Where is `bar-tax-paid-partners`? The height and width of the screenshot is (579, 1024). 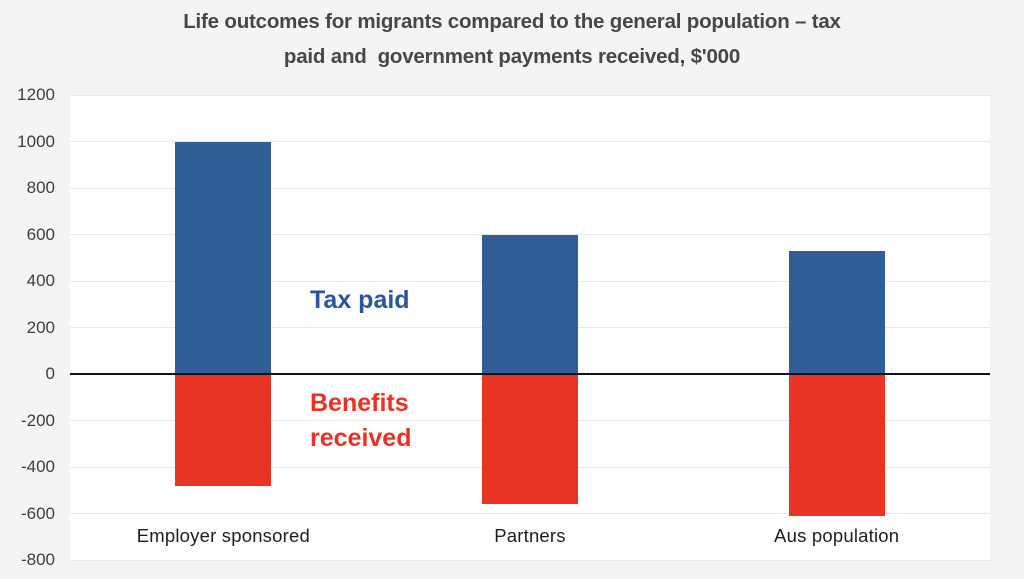 bar-tax-paid-partners is located at coordinates (530, 304).